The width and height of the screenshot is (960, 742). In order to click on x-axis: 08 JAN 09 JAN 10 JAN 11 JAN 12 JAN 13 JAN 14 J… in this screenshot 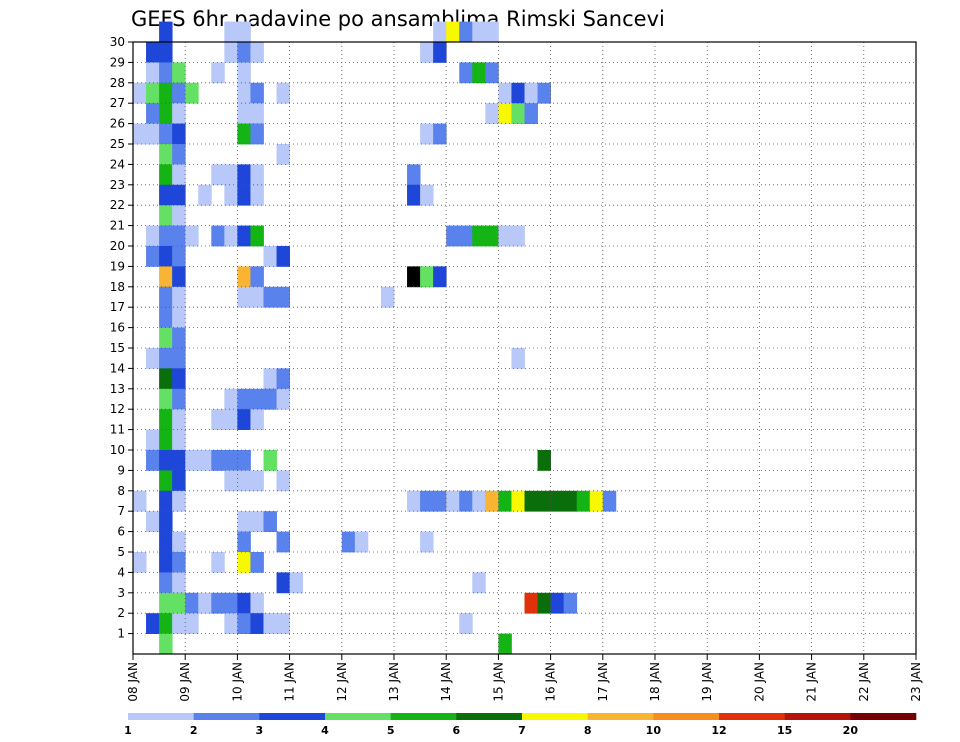, I will do `click(524, 678)`.